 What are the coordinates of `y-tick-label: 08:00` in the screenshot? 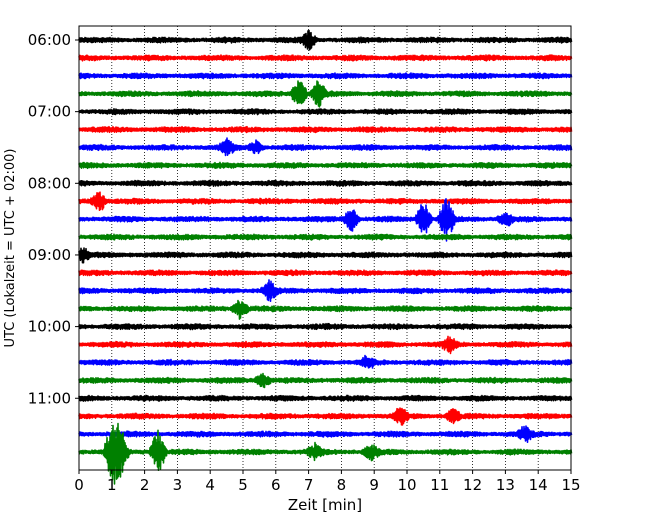 It's located at (49, 183).